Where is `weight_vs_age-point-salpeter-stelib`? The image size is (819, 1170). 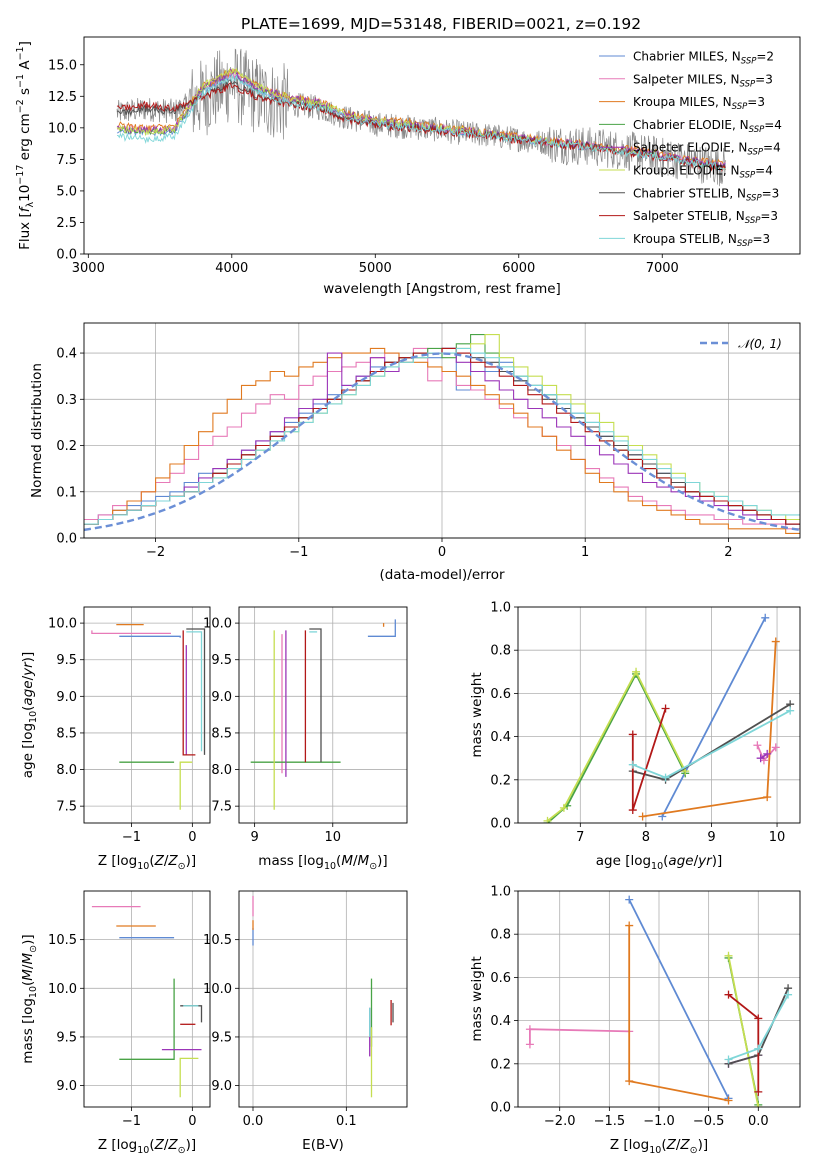
weight_vs_age-point-salpeter-stelib is located at coordinates (632, 734).